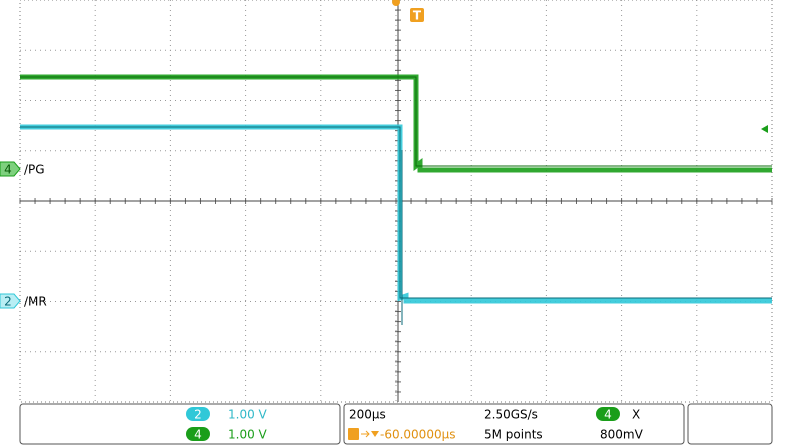 This screenshot has width=800, height=446. Describe the element at coordinates (513, 435) in the screenshot. I see `record-length: 5M points` at that location.